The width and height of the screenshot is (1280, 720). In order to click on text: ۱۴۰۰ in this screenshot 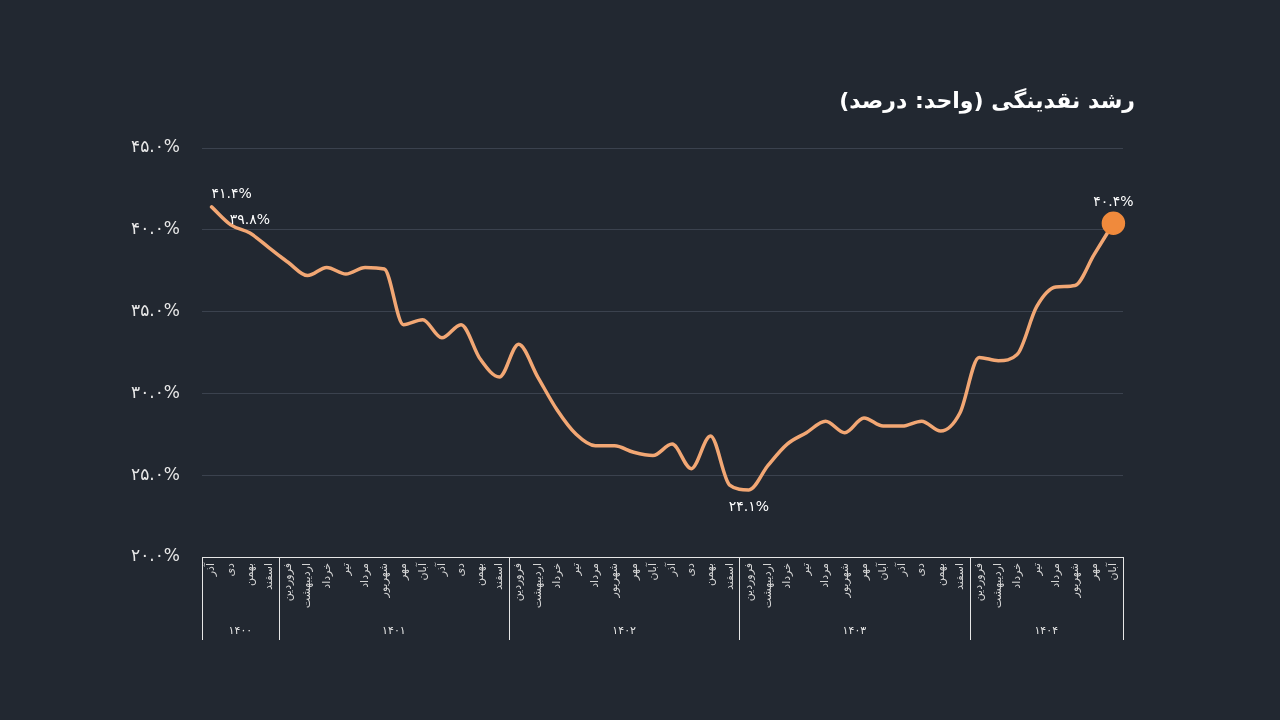, I will do `click(240, 630)`.